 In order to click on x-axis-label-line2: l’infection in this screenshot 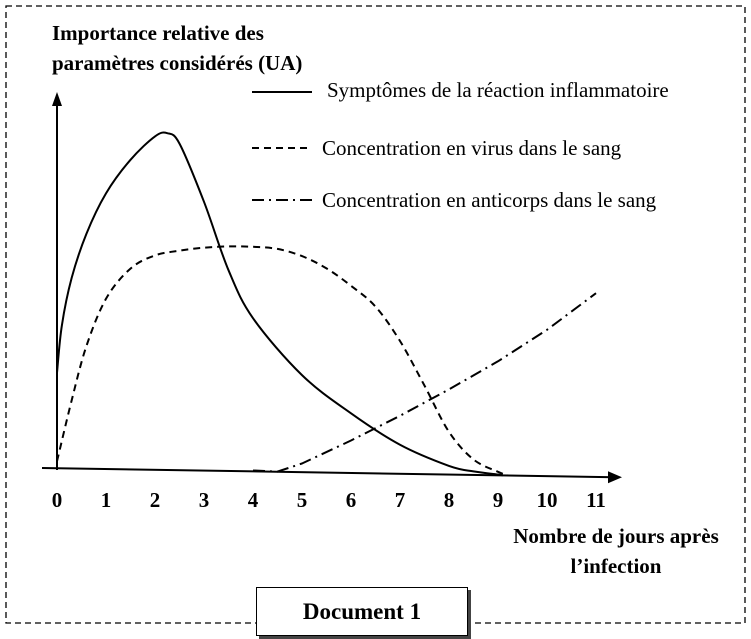, I will do `click(616, 566)`.